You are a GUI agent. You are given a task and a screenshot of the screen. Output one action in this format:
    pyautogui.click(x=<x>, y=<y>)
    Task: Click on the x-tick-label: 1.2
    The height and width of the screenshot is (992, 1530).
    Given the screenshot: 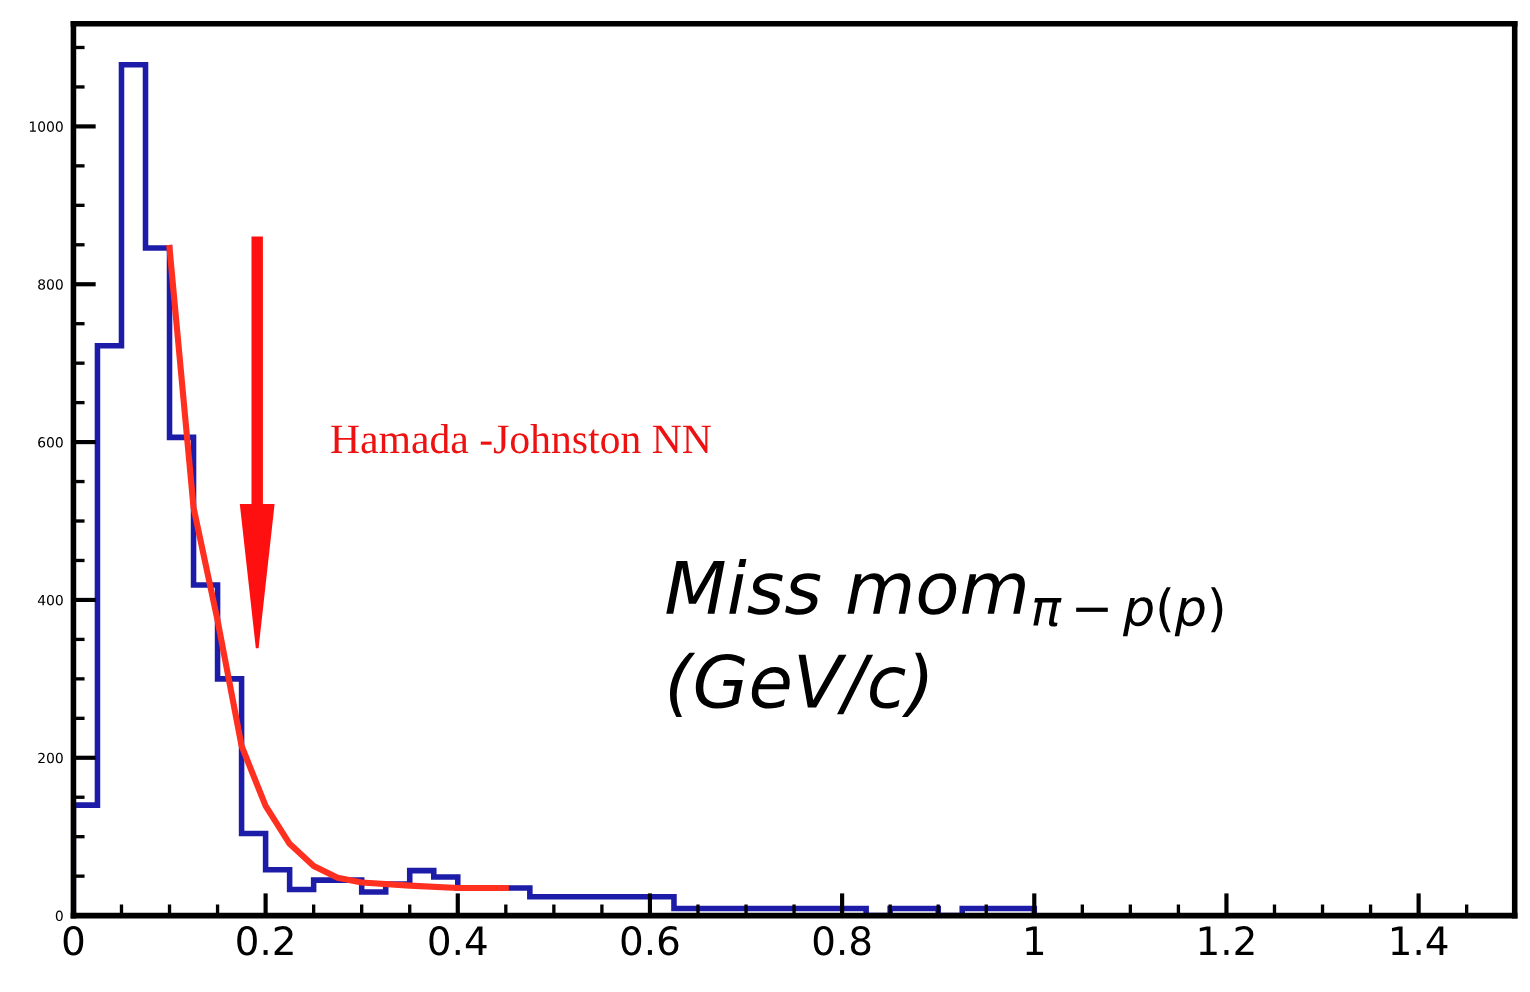 What is the action you would take?
    pyautogui.click(x=1226, y=940)
    